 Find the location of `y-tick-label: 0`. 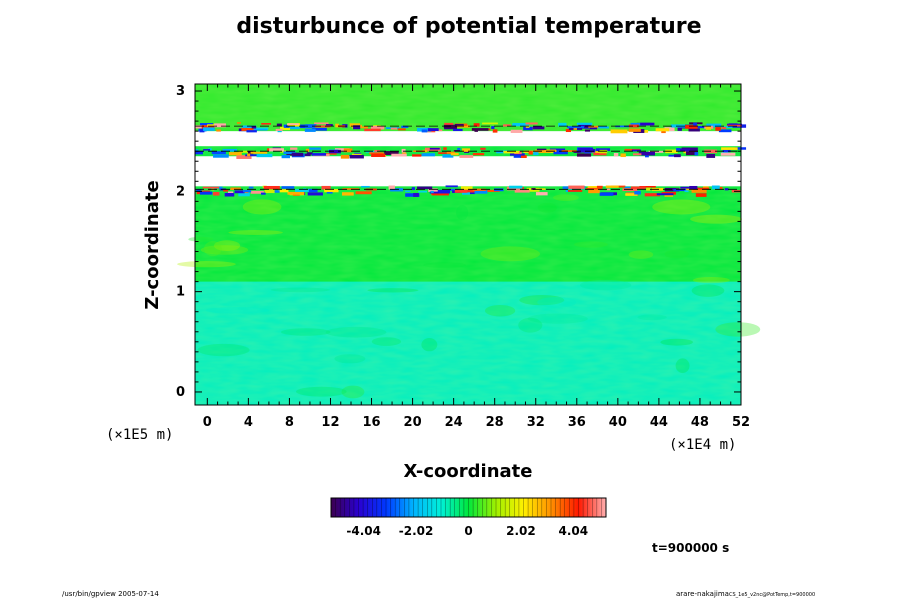

y-tick-label: 0 is located at coordinates (180, 392).